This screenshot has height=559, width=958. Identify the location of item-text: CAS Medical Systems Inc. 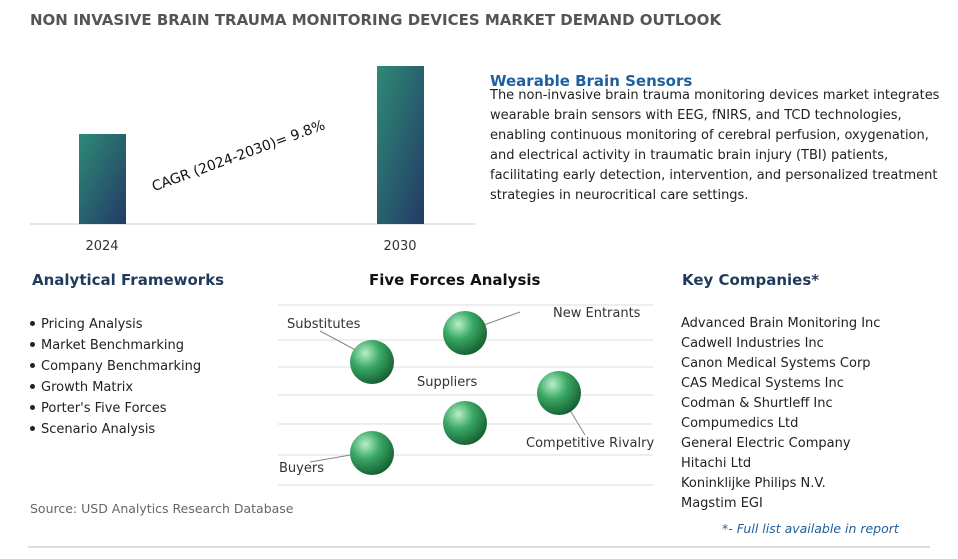
(762, 383).